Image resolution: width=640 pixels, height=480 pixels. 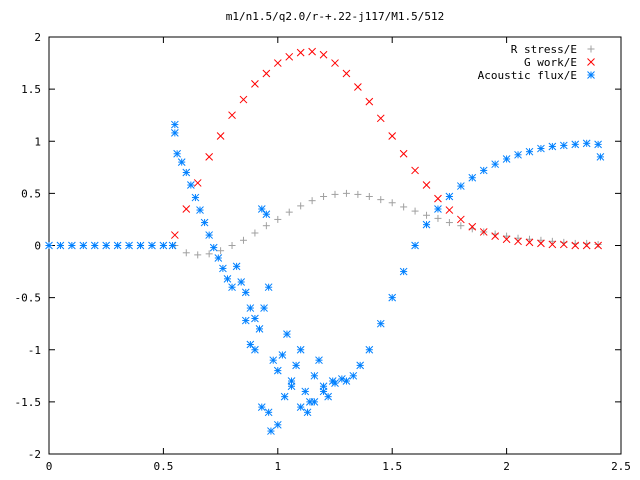 I want to click on y-tick-label: 1, so click(x=37, y=141).